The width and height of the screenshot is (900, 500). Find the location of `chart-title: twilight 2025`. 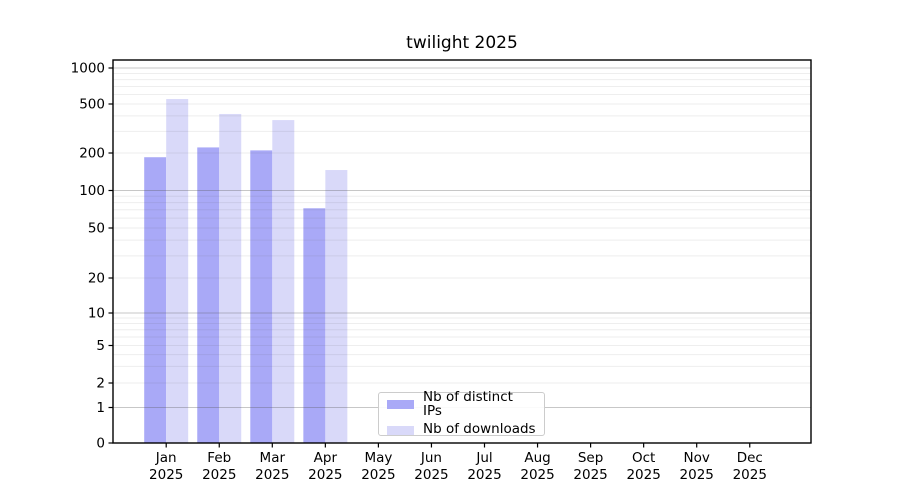

chart-title: twilight 2025 is located at coordinates (462, 43).